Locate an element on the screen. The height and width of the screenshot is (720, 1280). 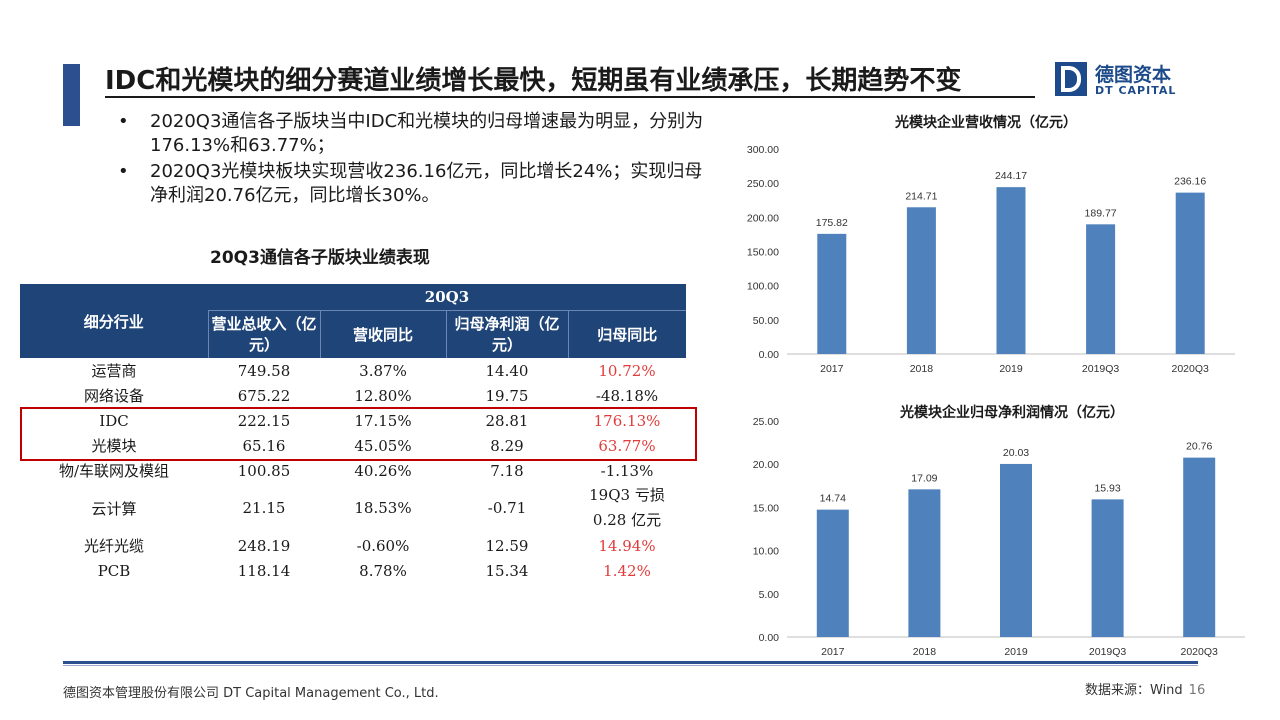
title-underline is located at coordinates (570, 97).